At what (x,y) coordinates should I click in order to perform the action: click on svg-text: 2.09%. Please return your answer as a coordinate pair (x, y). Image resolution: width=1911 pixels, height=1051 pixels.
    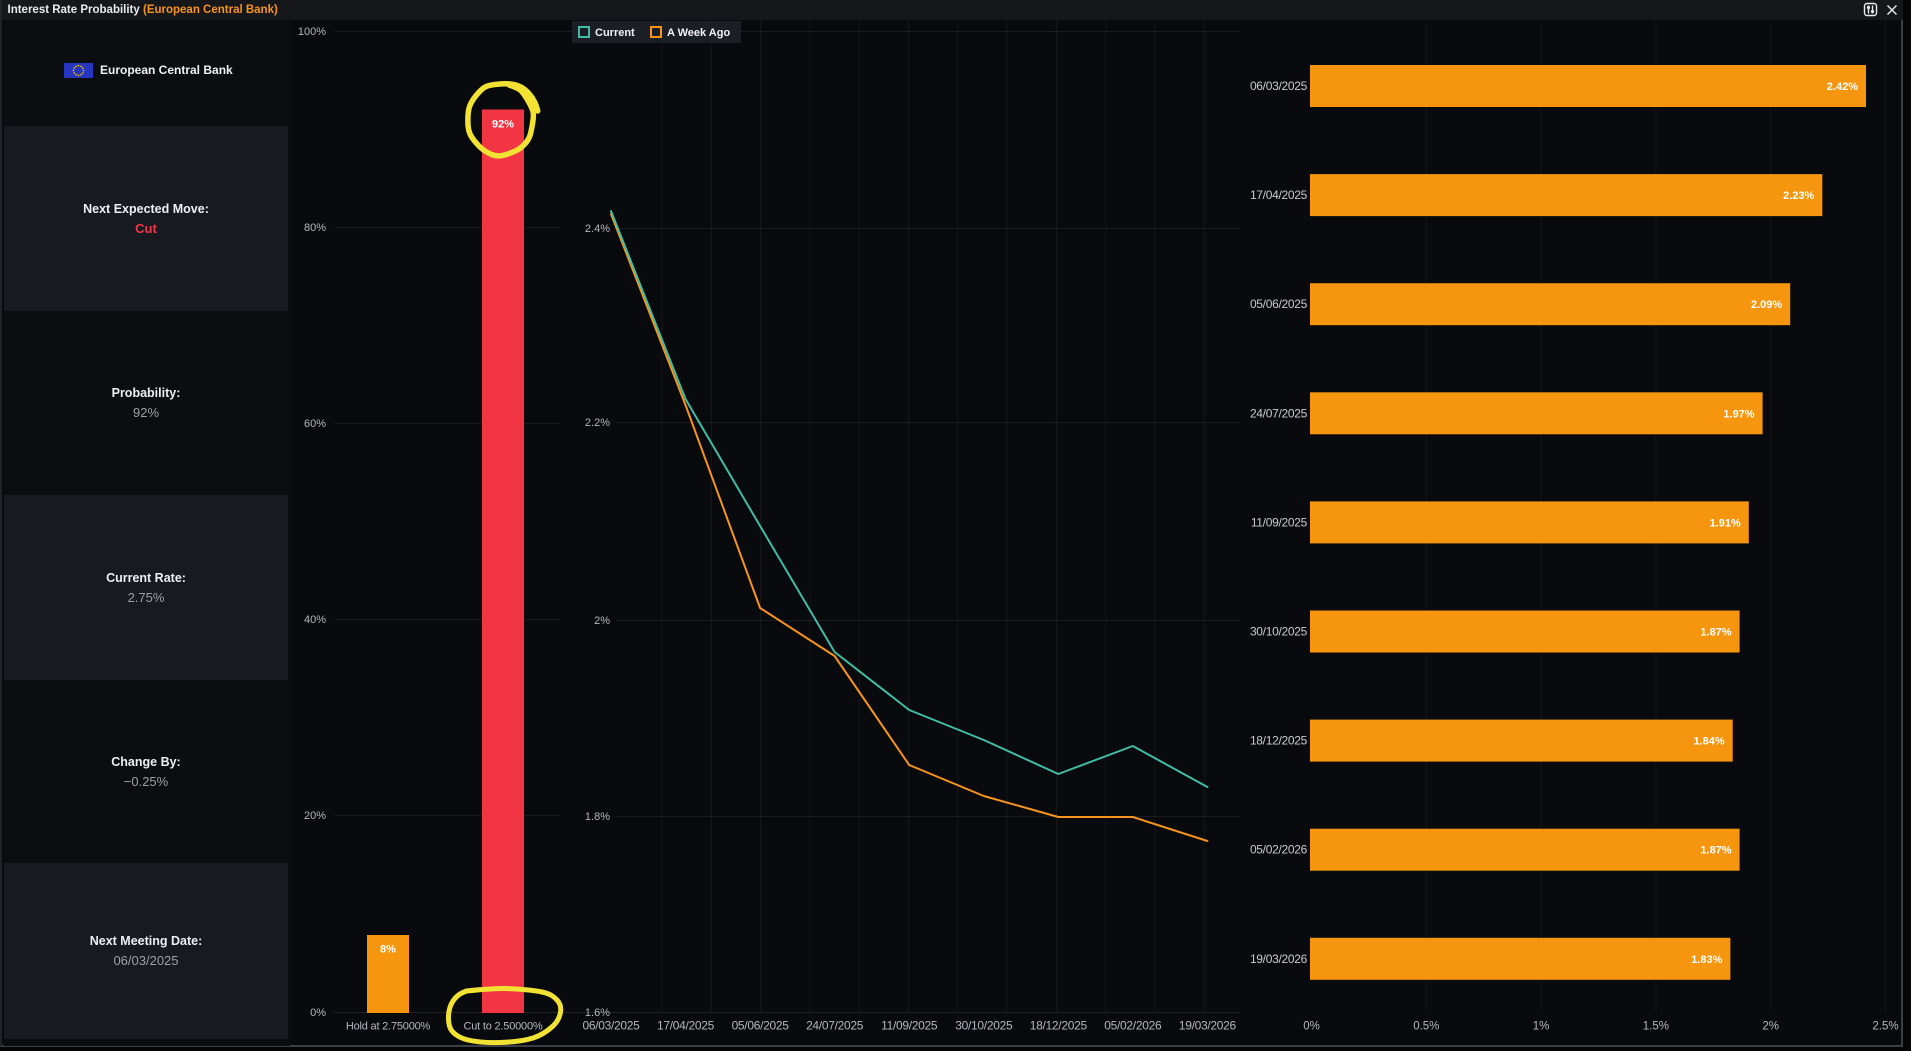
    Looking at the image, I should click on (1766, 305).